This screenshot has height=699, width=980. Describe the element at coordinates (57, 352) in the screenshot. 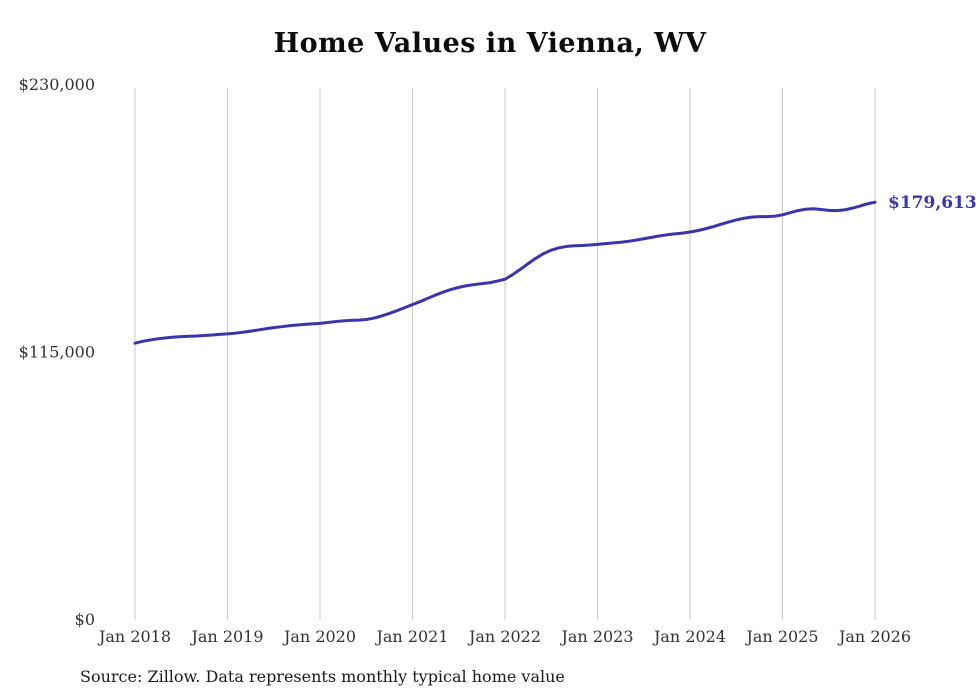

I see `y-tick-label: $115,000` at that location.